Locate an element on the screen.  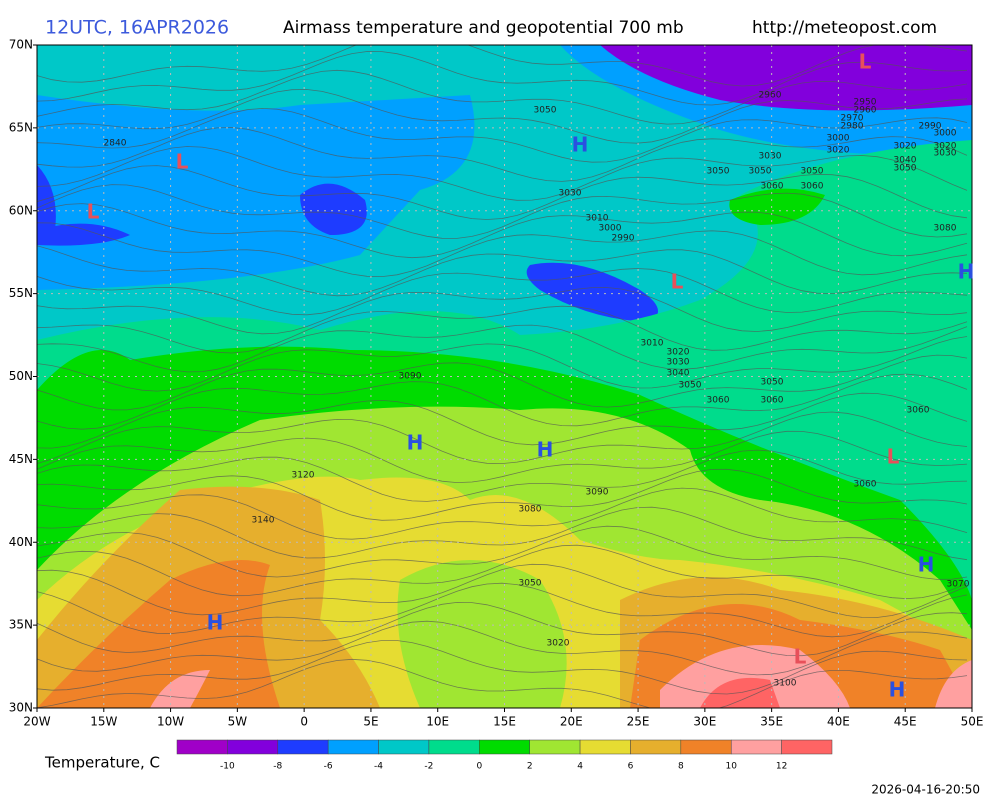
colorbar-tick-label: 10 is located at coordinates (732, 767).